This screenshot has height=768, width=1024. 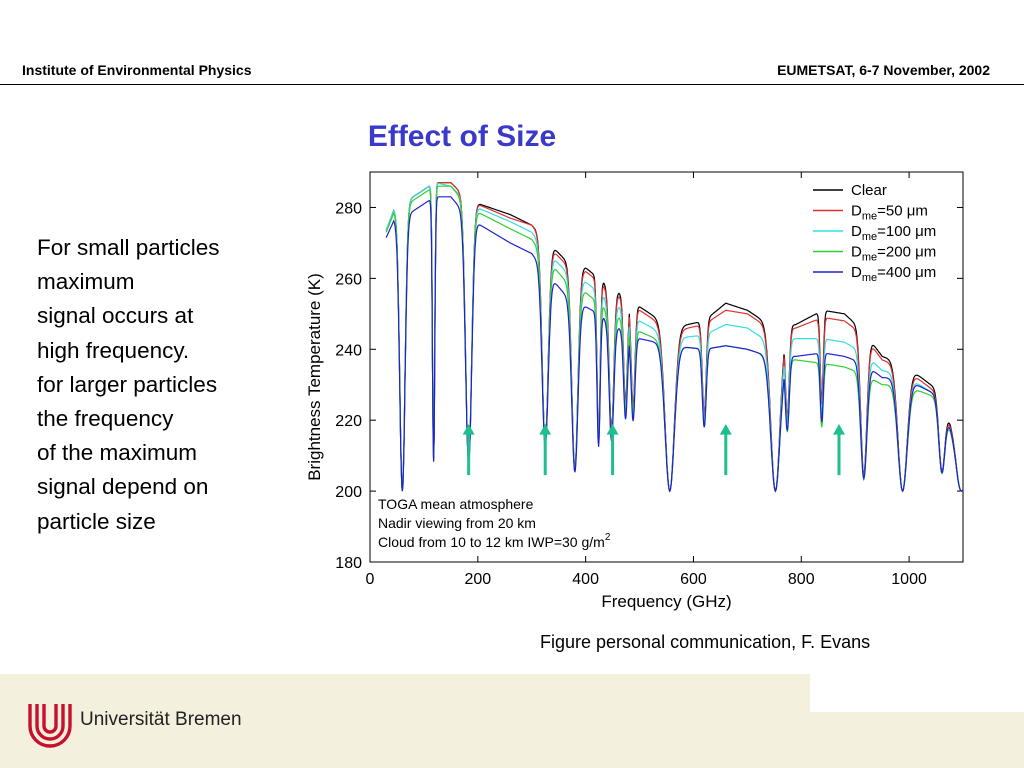 What do you see at coordinates (456, 504) in the screenshot?
I see `annotation-line-0: TOGA mean atmosphere` at bounding box center [456, 504].